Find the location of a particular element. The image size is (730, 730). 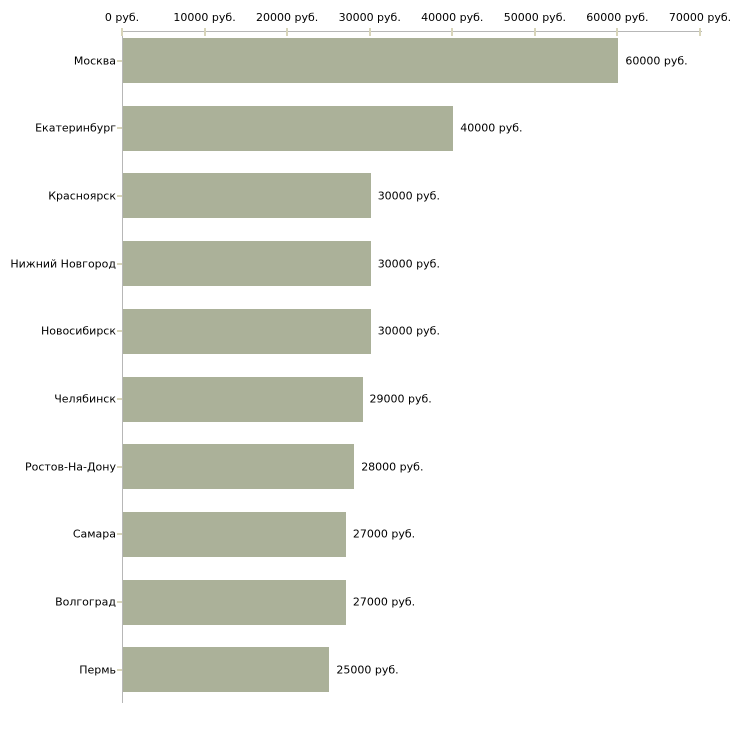

category-label: Пермь is located at coordinates (97, 670).